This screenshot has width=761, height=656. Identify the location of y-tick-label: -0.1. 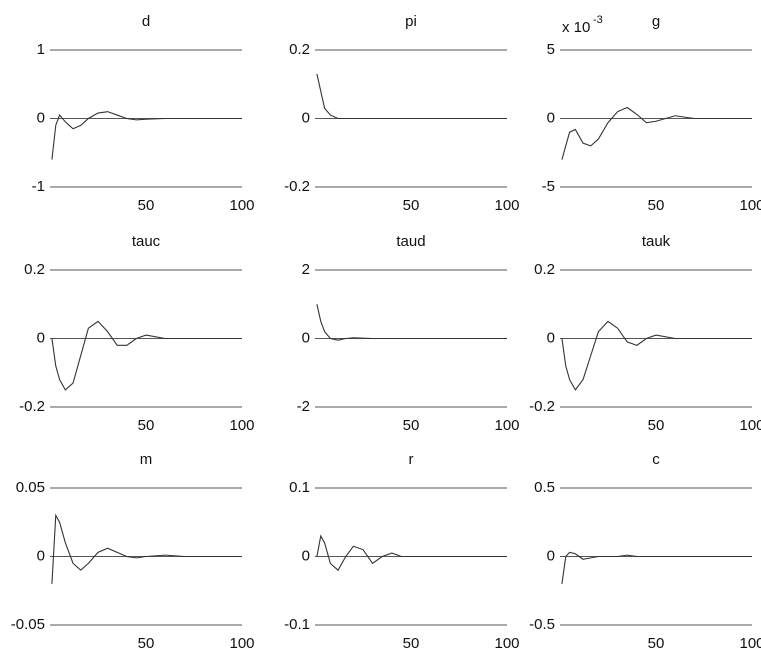
(297, 624).